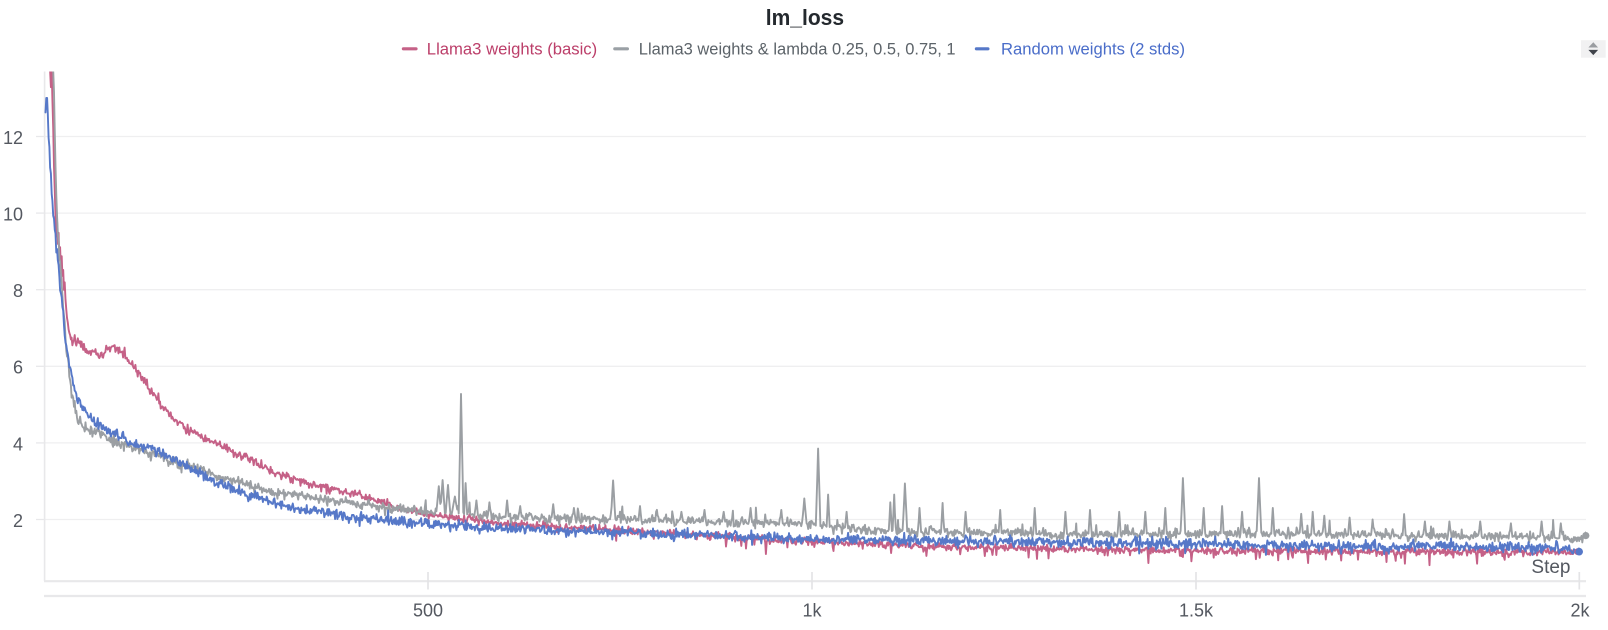 This screenshot has width=1608, height=630. Describe the element at coordinates (18, 444) in the screenshot. I see `svg-text: 4` at that location.